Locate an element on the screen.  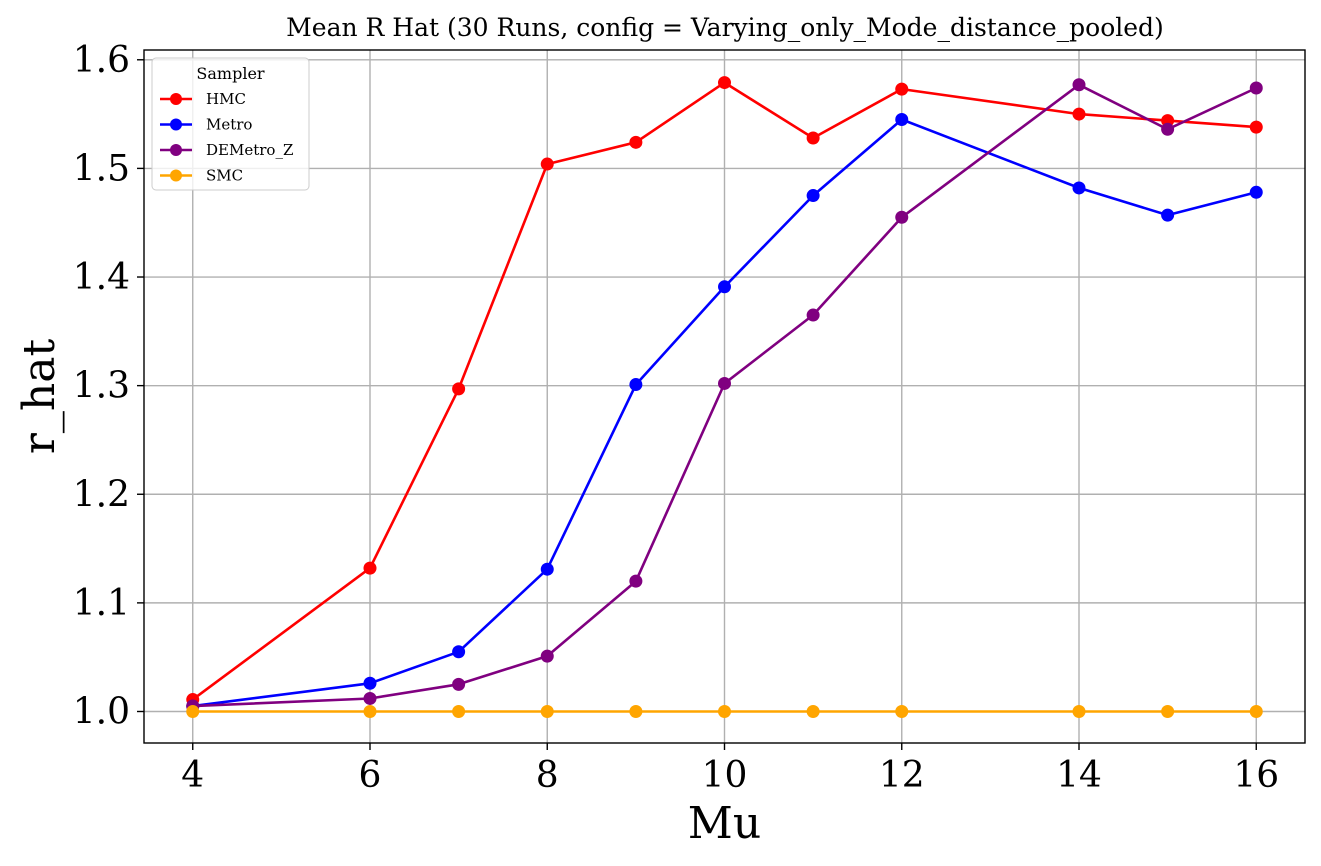
legend-entries: HMC Metro DEMetro_Z SMC is located at coordinates (226, 137).